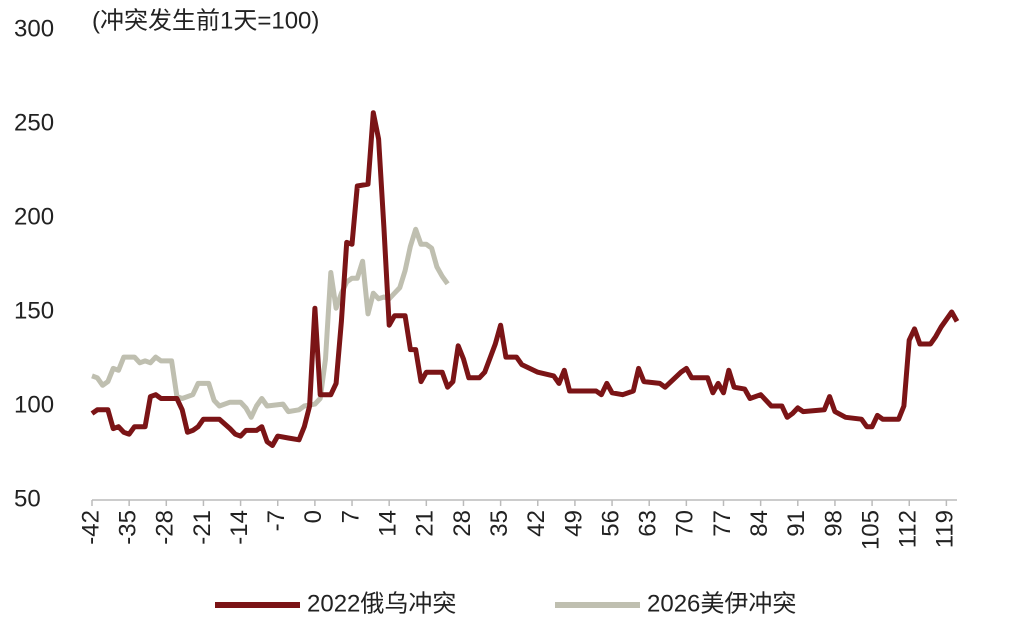 This screenshot has width=1024, height=630. What do you see at coordinates (34, 122) in the screenshot?
I see `y-tick-label: 250` at bounding box center [34, 122].